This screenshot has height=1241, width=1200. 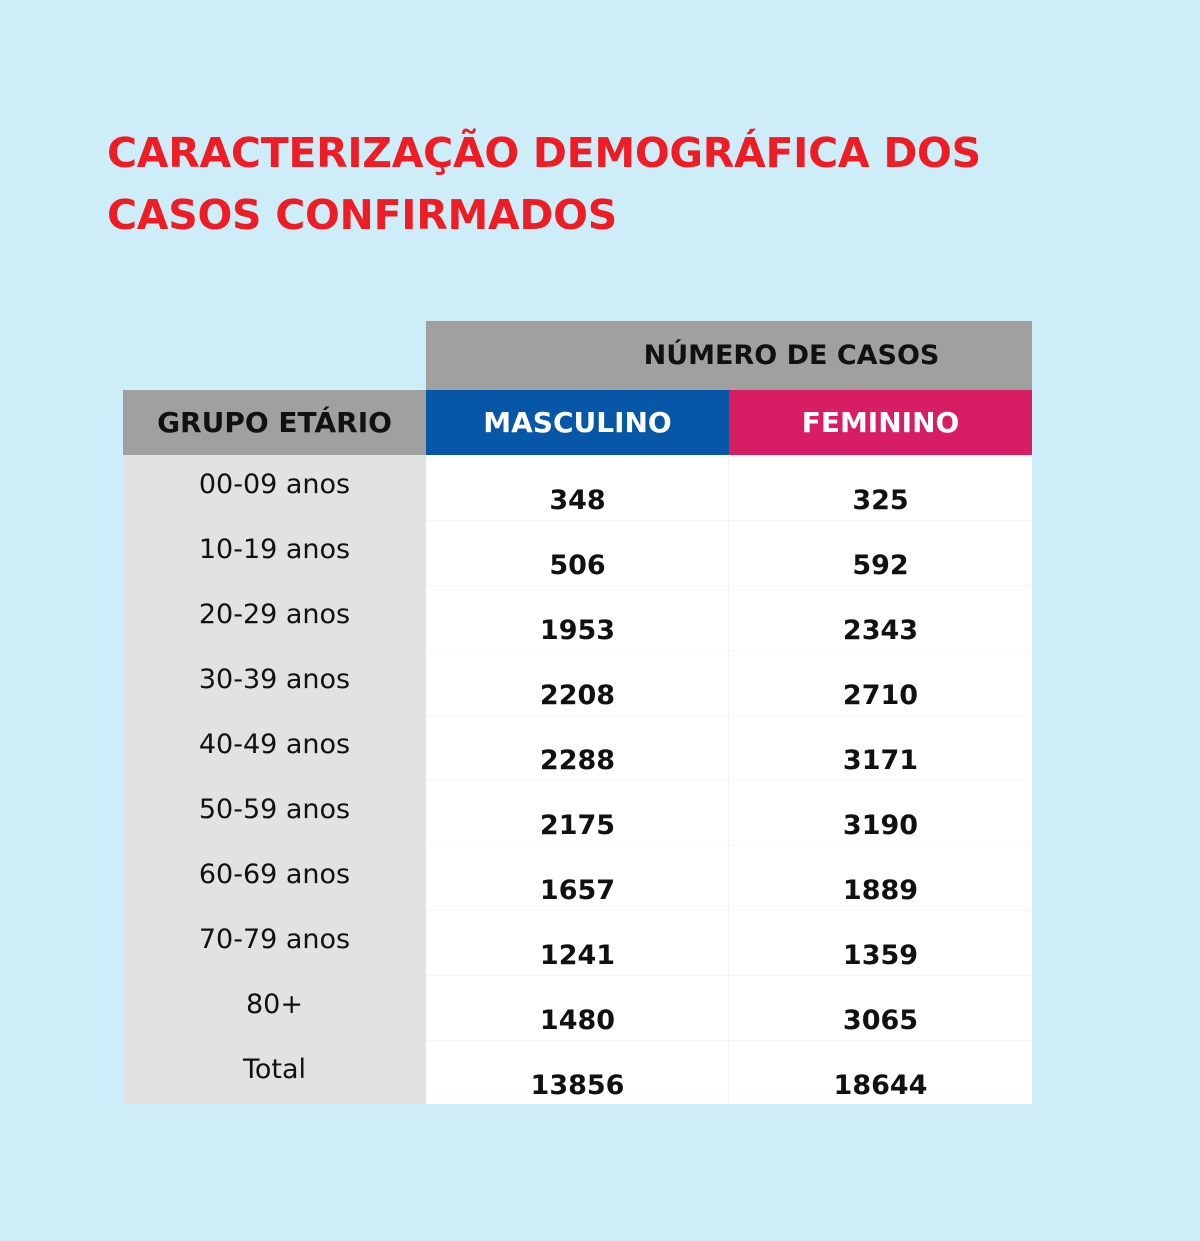 I want to click on table-row: Total 13856 18644, so click(x=577, y=1072).